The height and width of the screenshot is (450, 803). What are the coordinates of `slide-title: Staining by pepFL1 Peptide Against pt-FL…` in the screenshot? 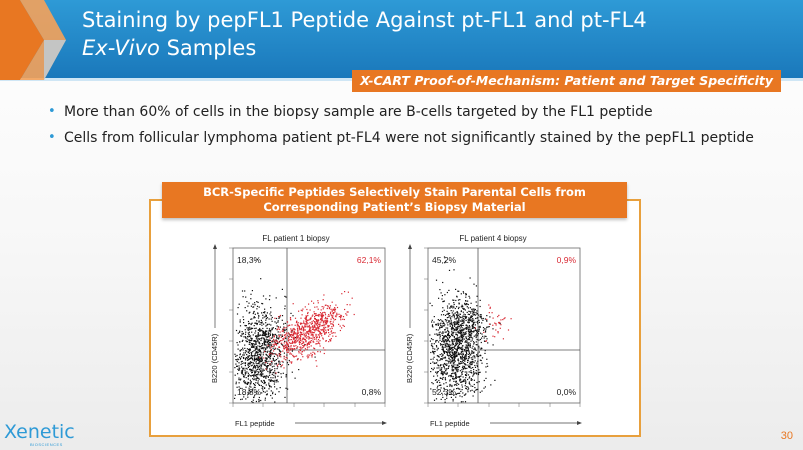 It's located at (364, 34).